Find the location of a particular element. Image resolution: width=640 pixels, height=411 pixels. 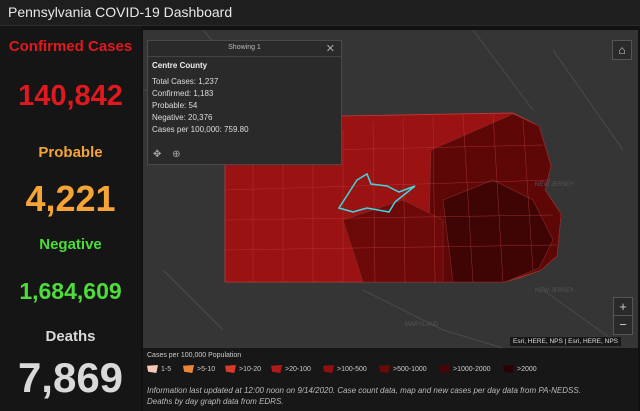

zoom-in-icon: + is located at coordinates (623, 307).